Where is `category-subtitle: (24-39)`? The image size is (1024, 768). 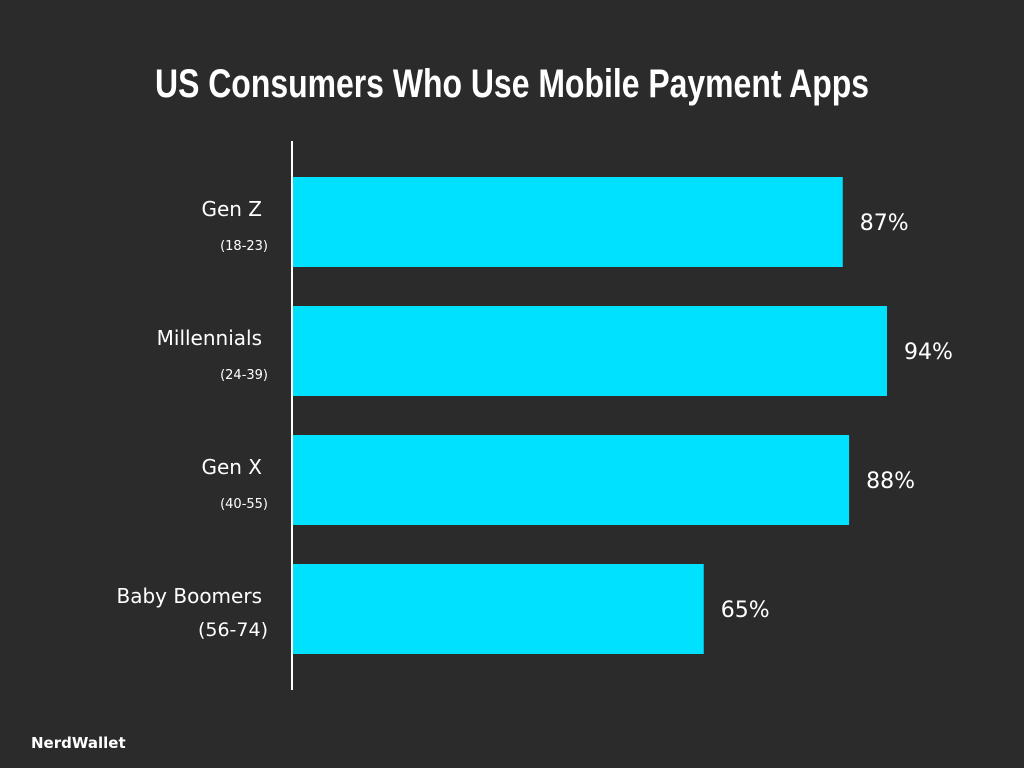 category-subtitle: (24-39) is located at coordinates (244, 375).